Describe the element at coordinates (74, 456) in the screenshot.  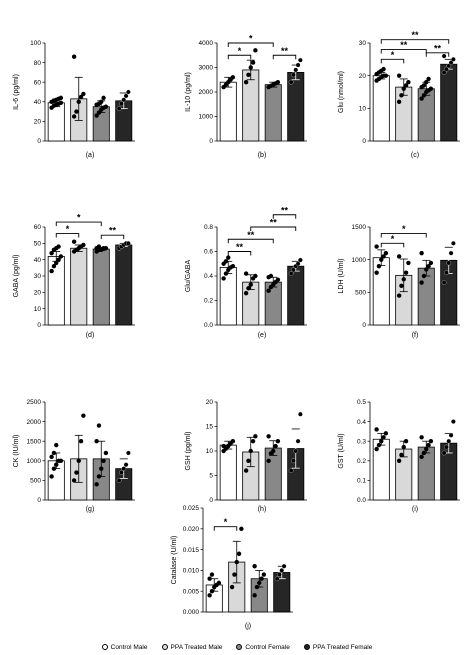
I see `chart-panel: 0 500 1000 1500 2000 2500 CK (IU/ml) (g)` at that location.